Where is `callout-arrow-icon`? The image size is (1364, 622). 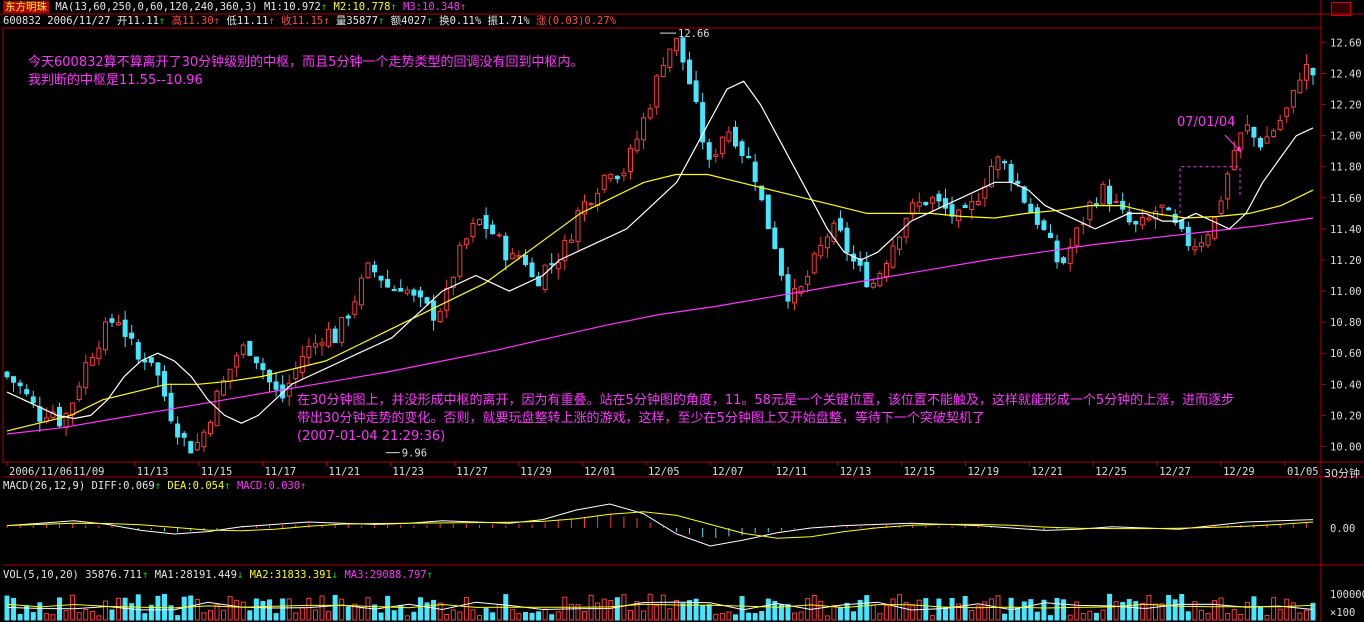
callout-arrow-icon is located at coordinates (1238, 149).